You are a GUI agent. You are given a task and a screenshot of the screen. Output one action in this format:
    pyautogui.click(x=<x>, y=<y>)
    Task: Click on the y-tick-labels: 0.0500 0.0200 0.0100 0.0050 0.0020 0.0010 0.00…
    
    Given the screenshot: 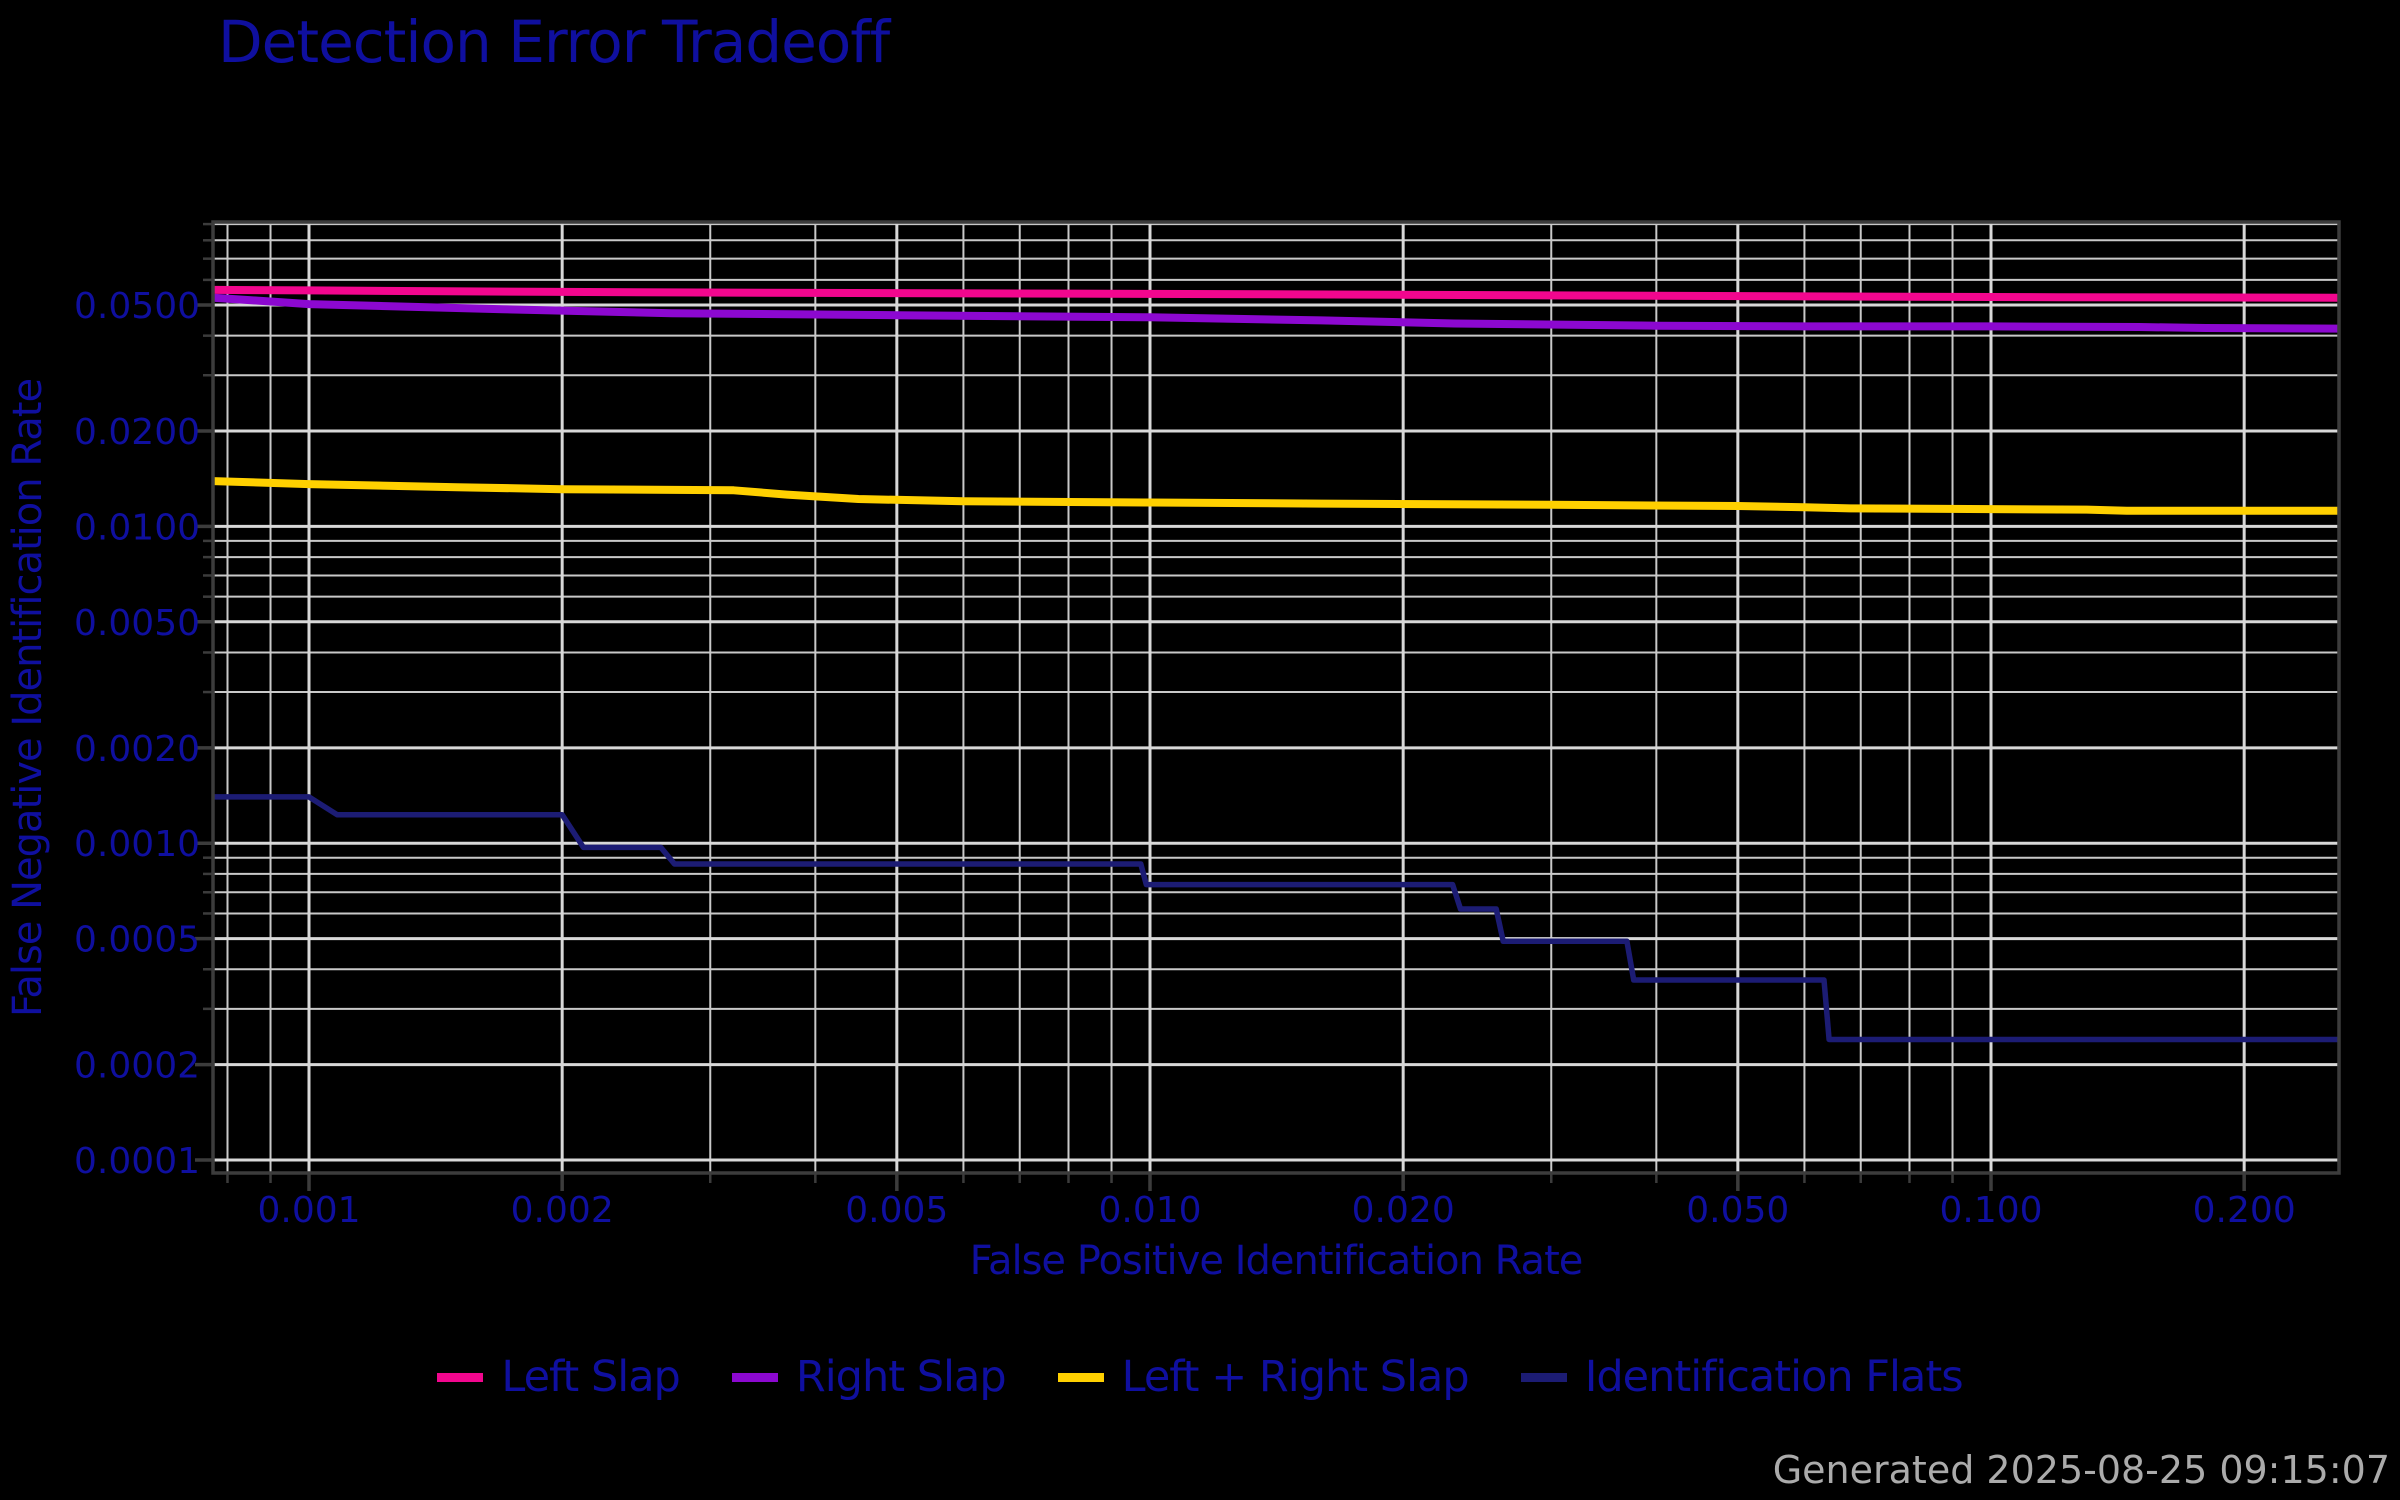 What is the action you would take?
    pyautogui.click(x=137, y=734)
    